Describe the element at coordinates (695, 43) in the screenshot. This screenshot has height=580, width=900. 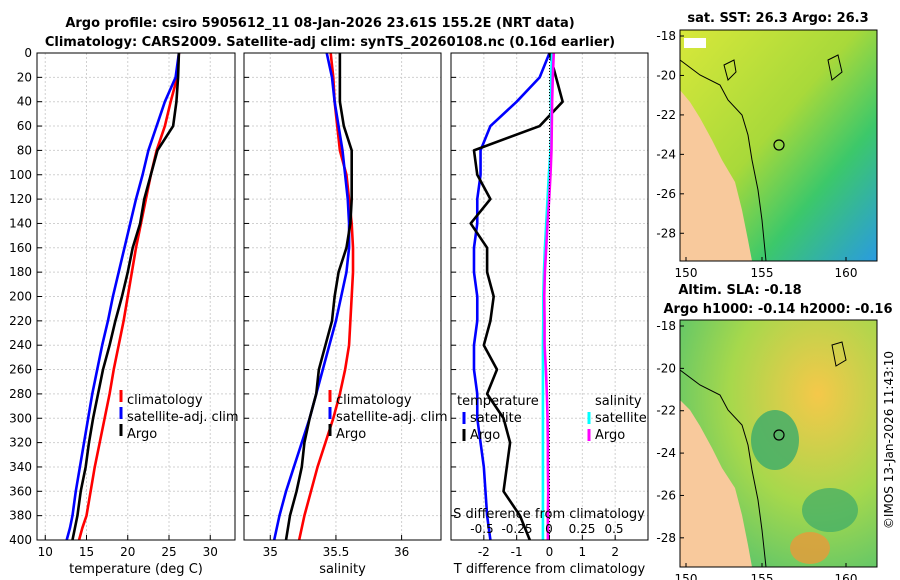
I see `sst-missing-data` at that location.